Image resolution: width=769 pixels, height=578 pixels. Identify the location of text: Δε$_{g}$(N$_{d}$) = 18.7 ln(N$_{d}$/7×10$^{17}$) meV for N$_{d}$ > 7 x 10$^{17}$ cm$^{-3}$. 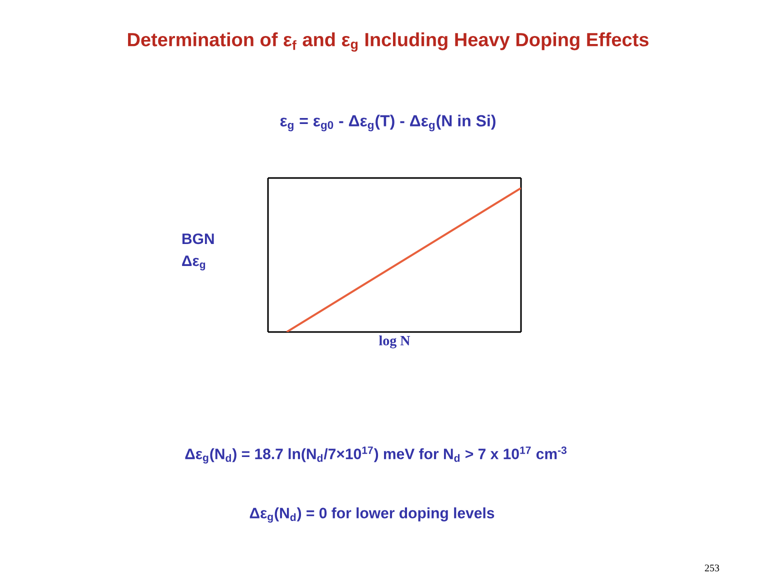
(376, 455).